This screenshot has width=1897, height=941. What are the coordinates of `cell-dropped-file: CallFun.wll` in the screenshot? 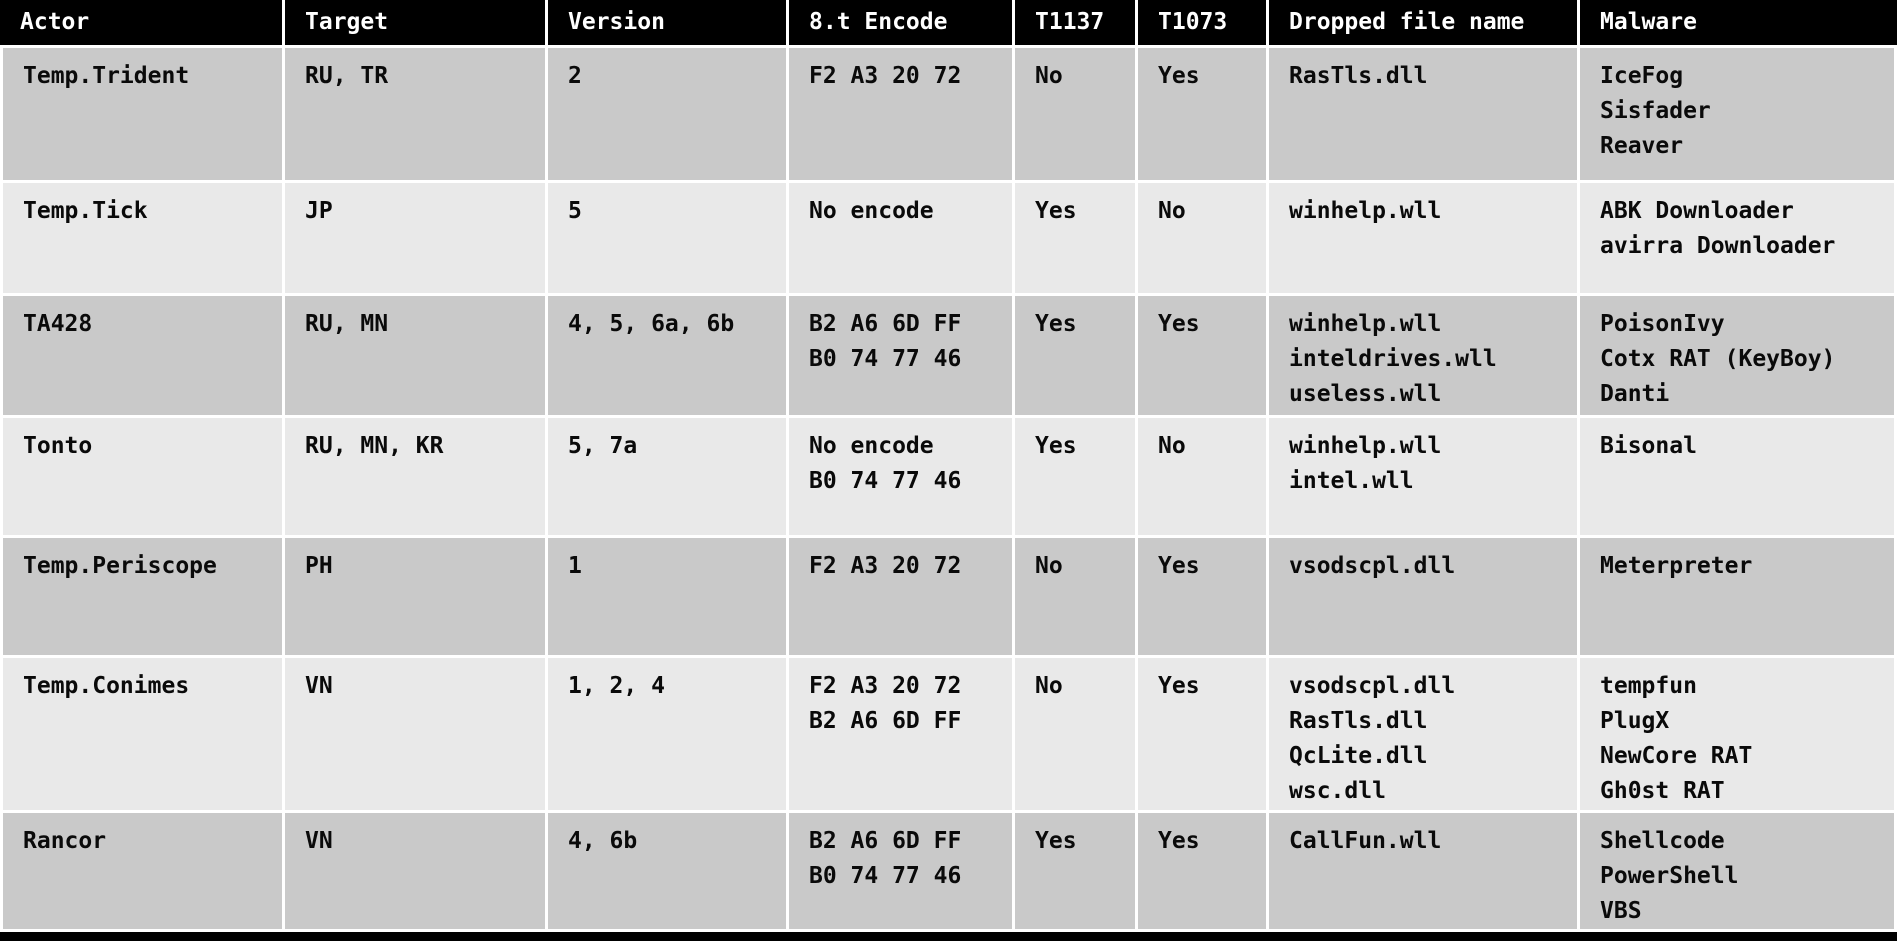 It's located at (1424, 872).